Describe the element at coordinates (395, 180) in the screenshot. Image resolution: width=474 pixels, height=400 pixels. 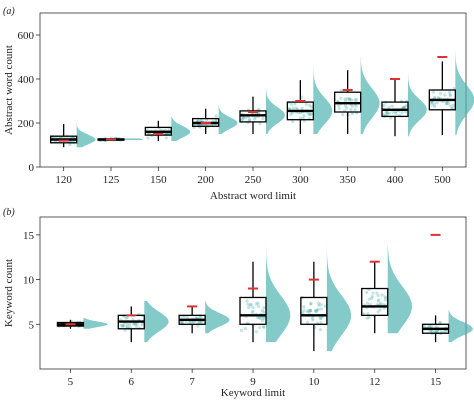
I see `x-tick-label: 400` at that location.